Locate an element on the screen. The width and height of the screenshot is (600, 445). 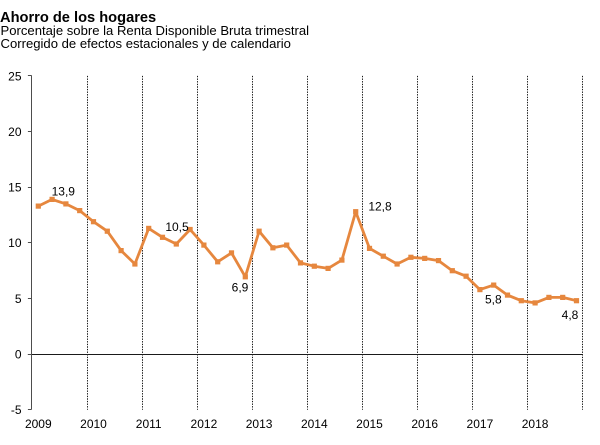
svg-text: 15 is located at coordinates (15, 188).